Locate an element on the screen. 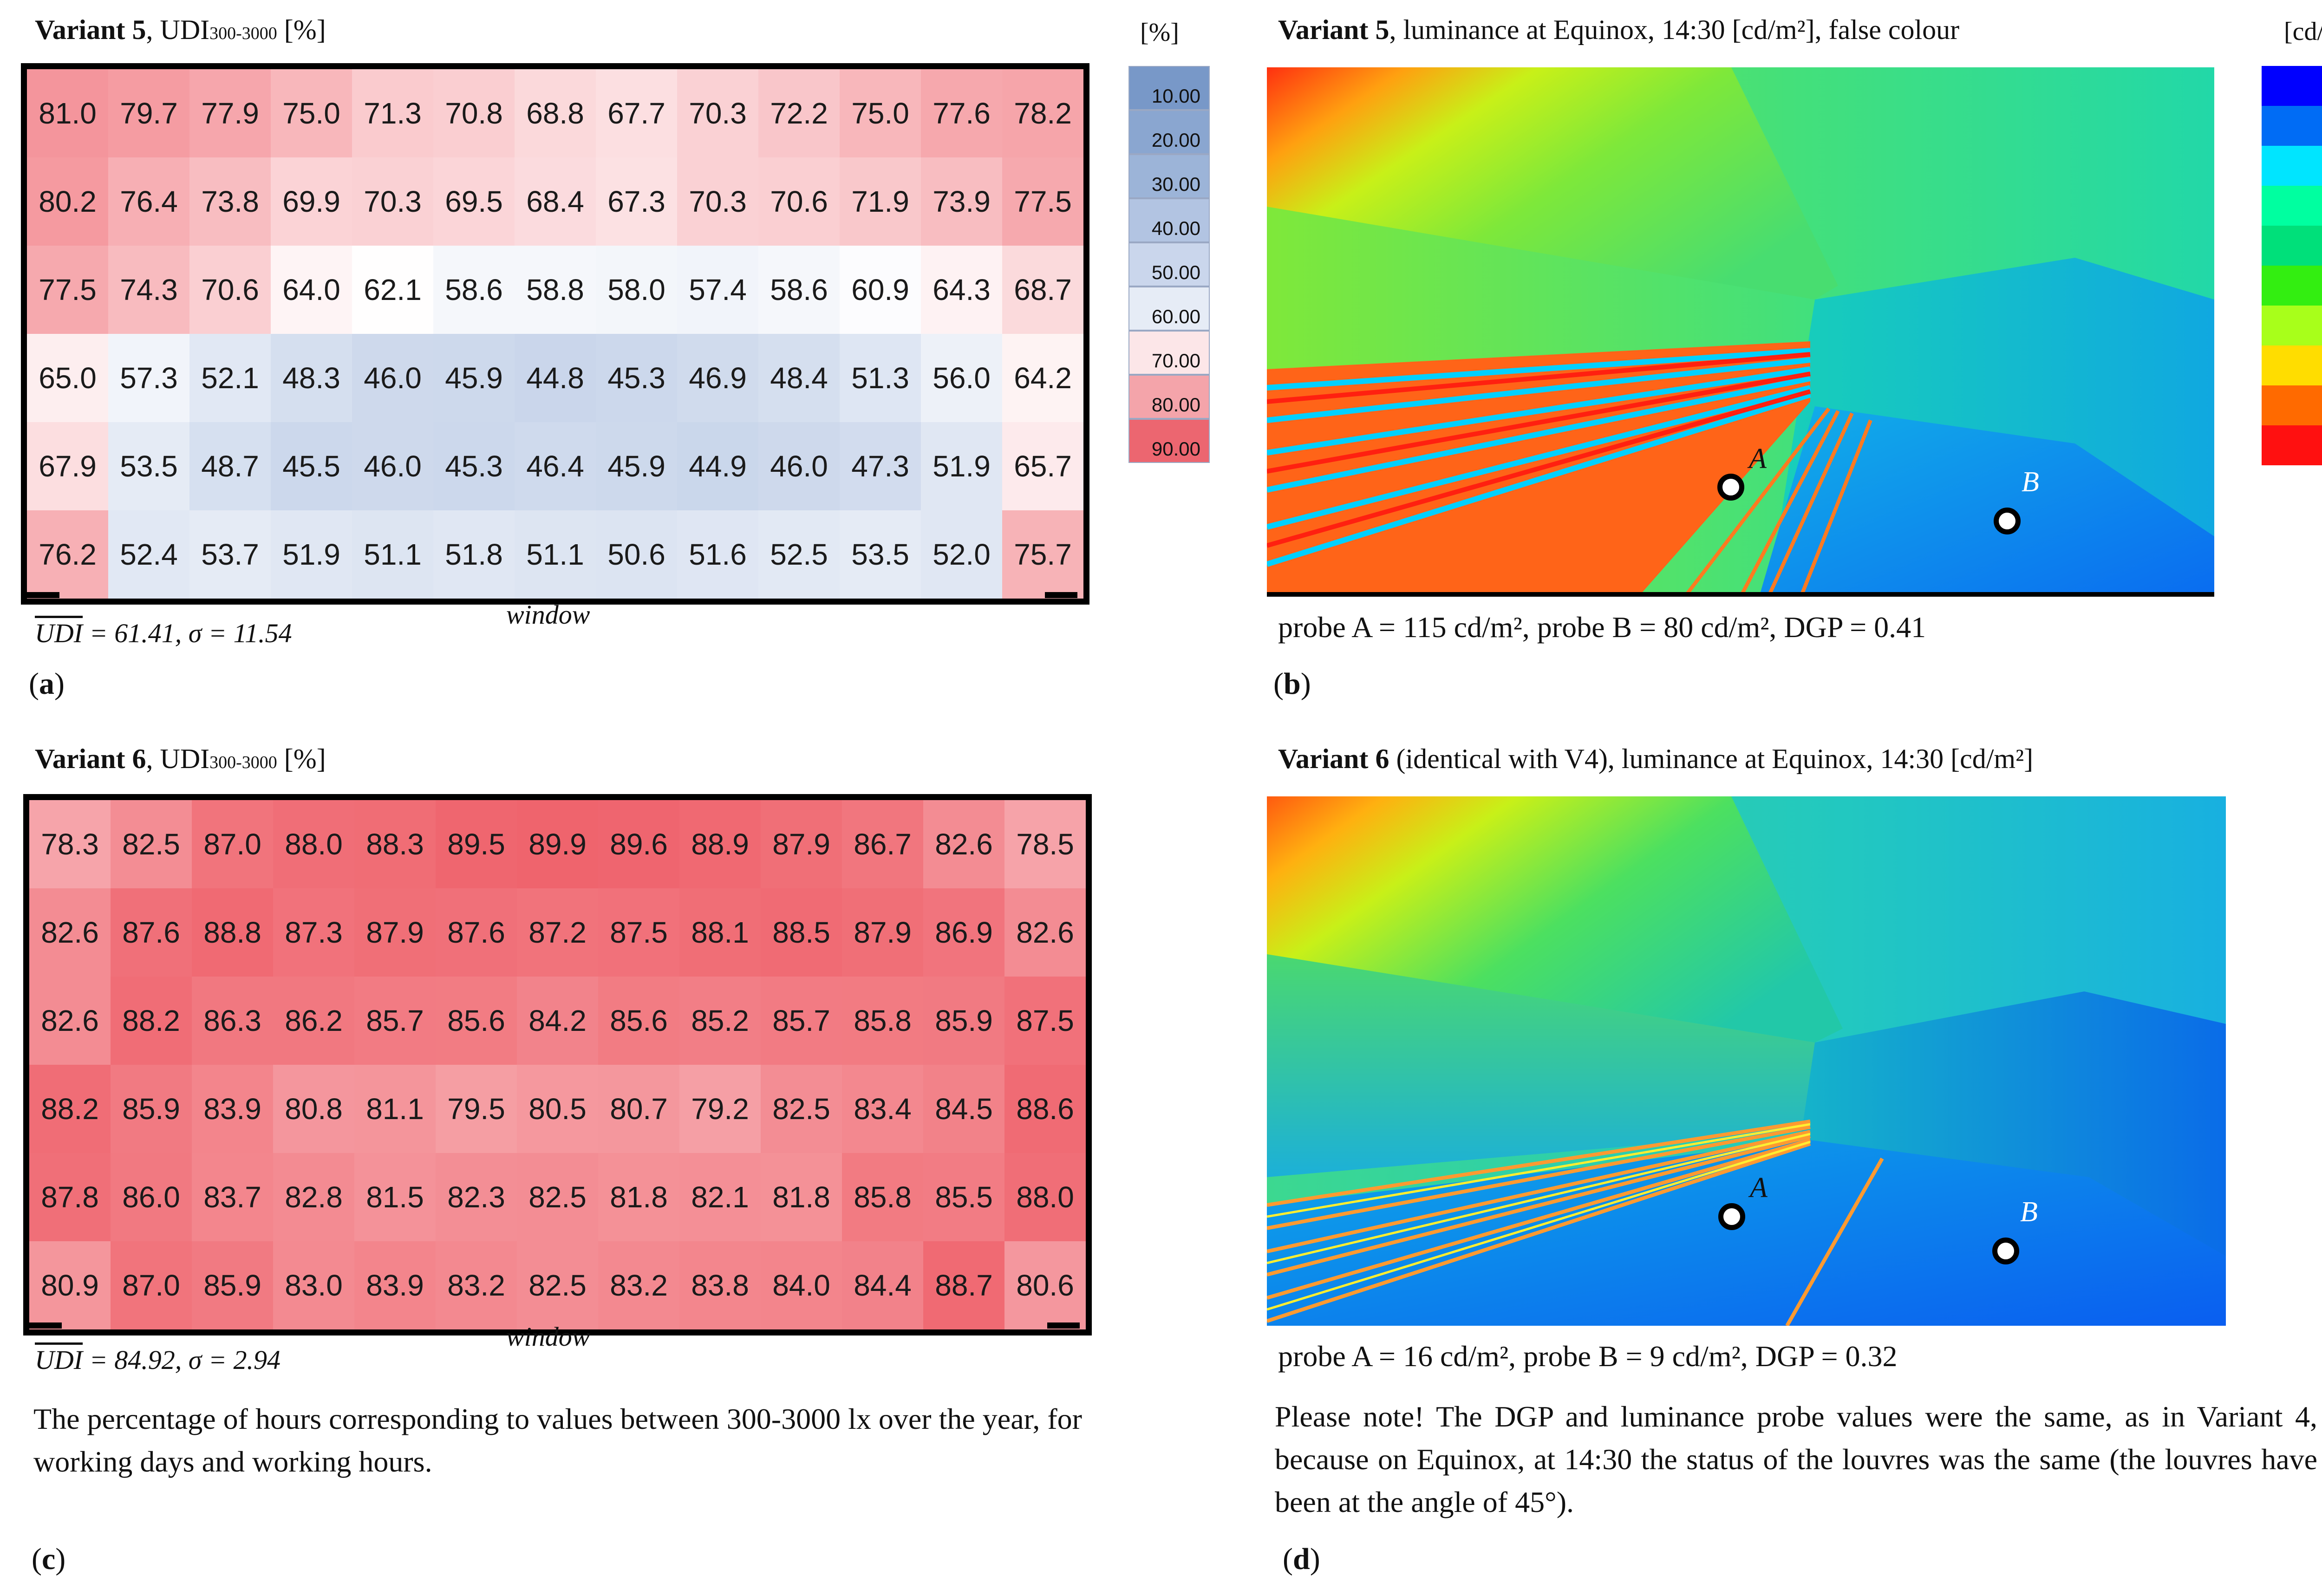 This screenshot has height=1596, width=2322. stats-a: UDI = 61.41, σ = 11.54 is located at coordinates (163, 633).